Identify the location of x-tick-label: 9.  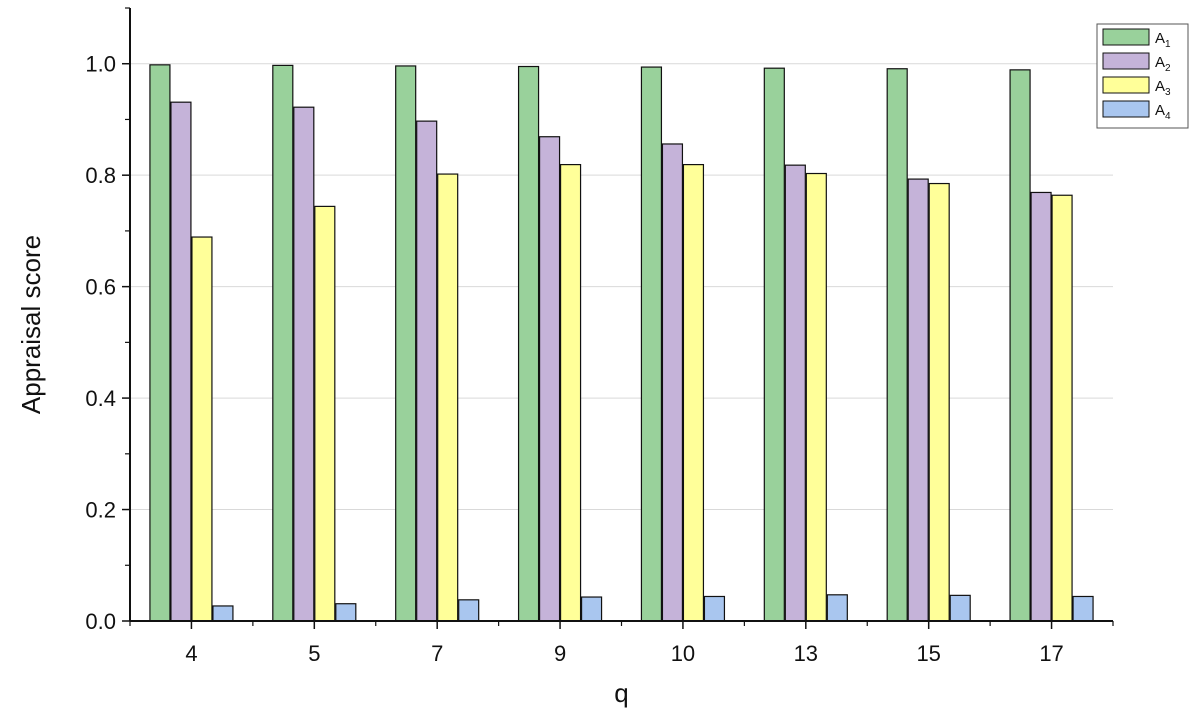
(560, 653).